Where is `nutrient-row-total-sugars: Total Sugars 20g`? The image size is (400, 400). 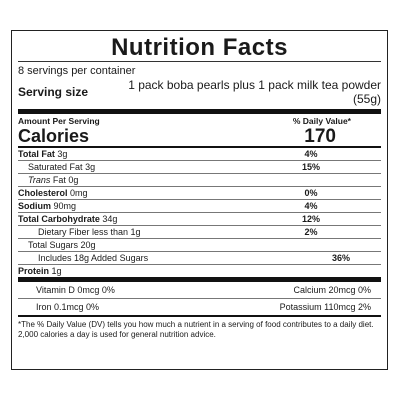
nutrient-row-total-sugars: Total Sugars 20g is located at coordinates (199, 244).